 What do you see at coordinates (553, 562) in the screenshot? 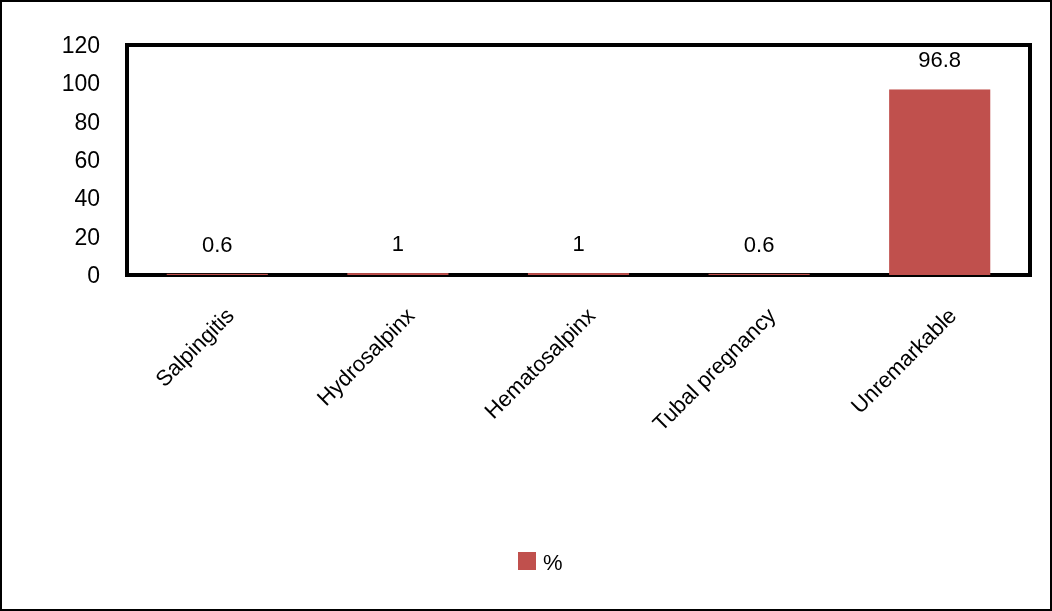
I see `legend-label: %` at bounding box center [553, 562].